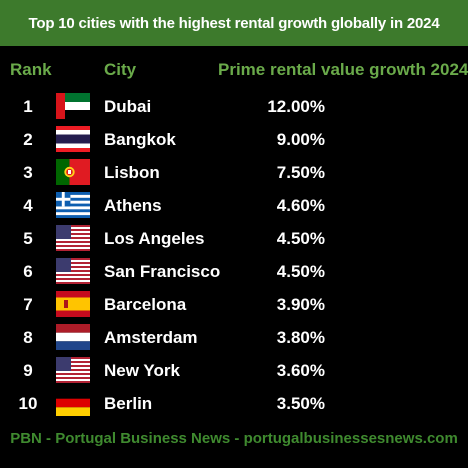  I want to click on growth-value-cell: 9.00%, so click(300, 139).